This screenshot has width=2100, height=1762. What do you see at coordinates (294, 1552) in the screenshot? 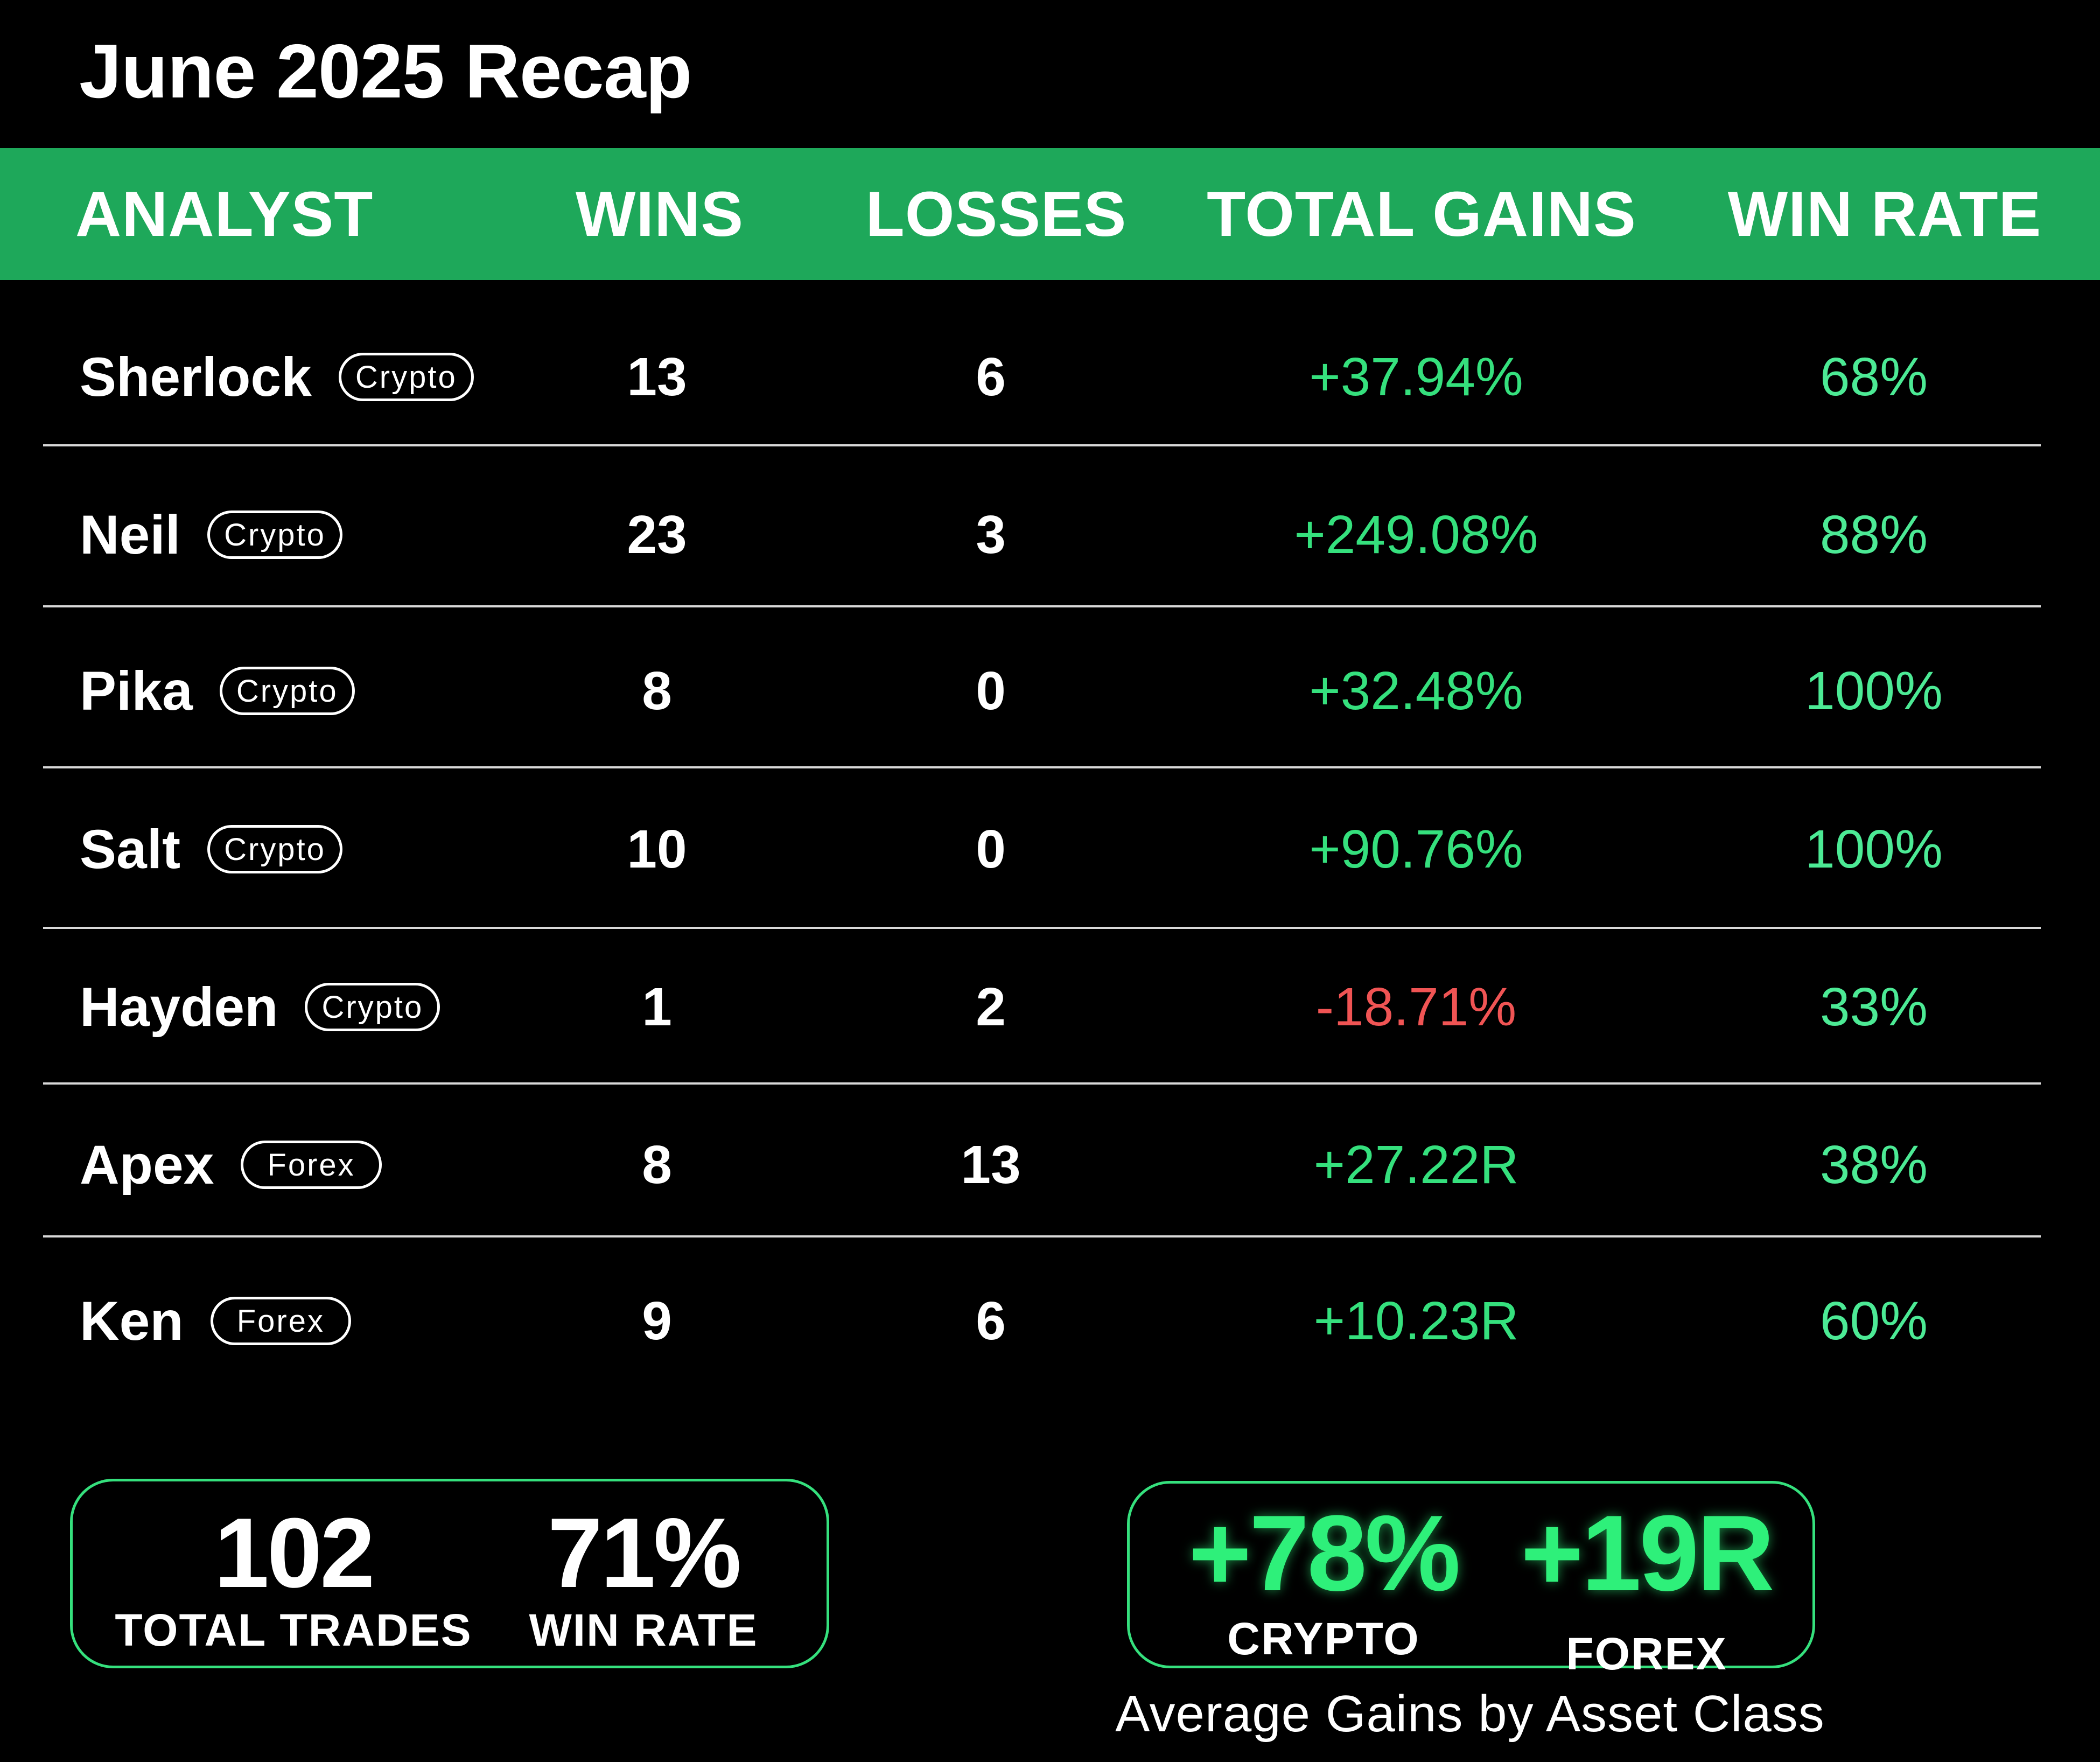
I see `total-trades-value: 102` at bounding box center [294, 1552].